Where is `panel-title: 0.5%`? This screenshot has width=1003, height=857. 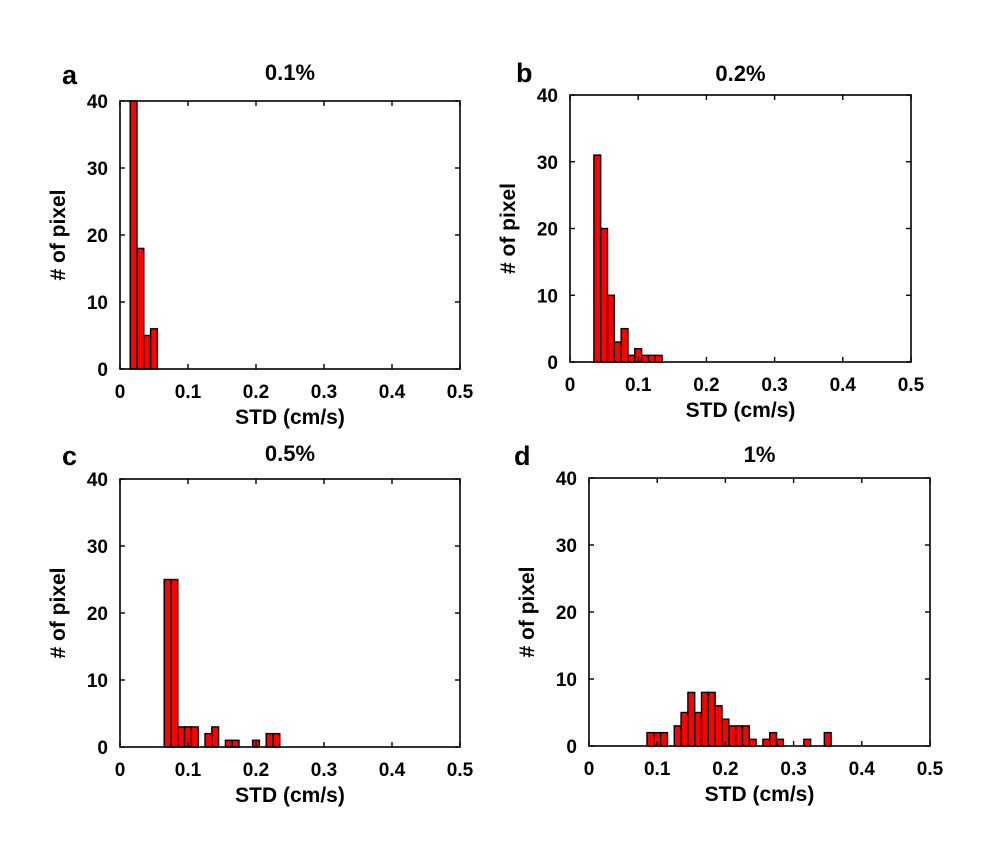
panel-title: 0.5% is located at coordinates (290, 453).